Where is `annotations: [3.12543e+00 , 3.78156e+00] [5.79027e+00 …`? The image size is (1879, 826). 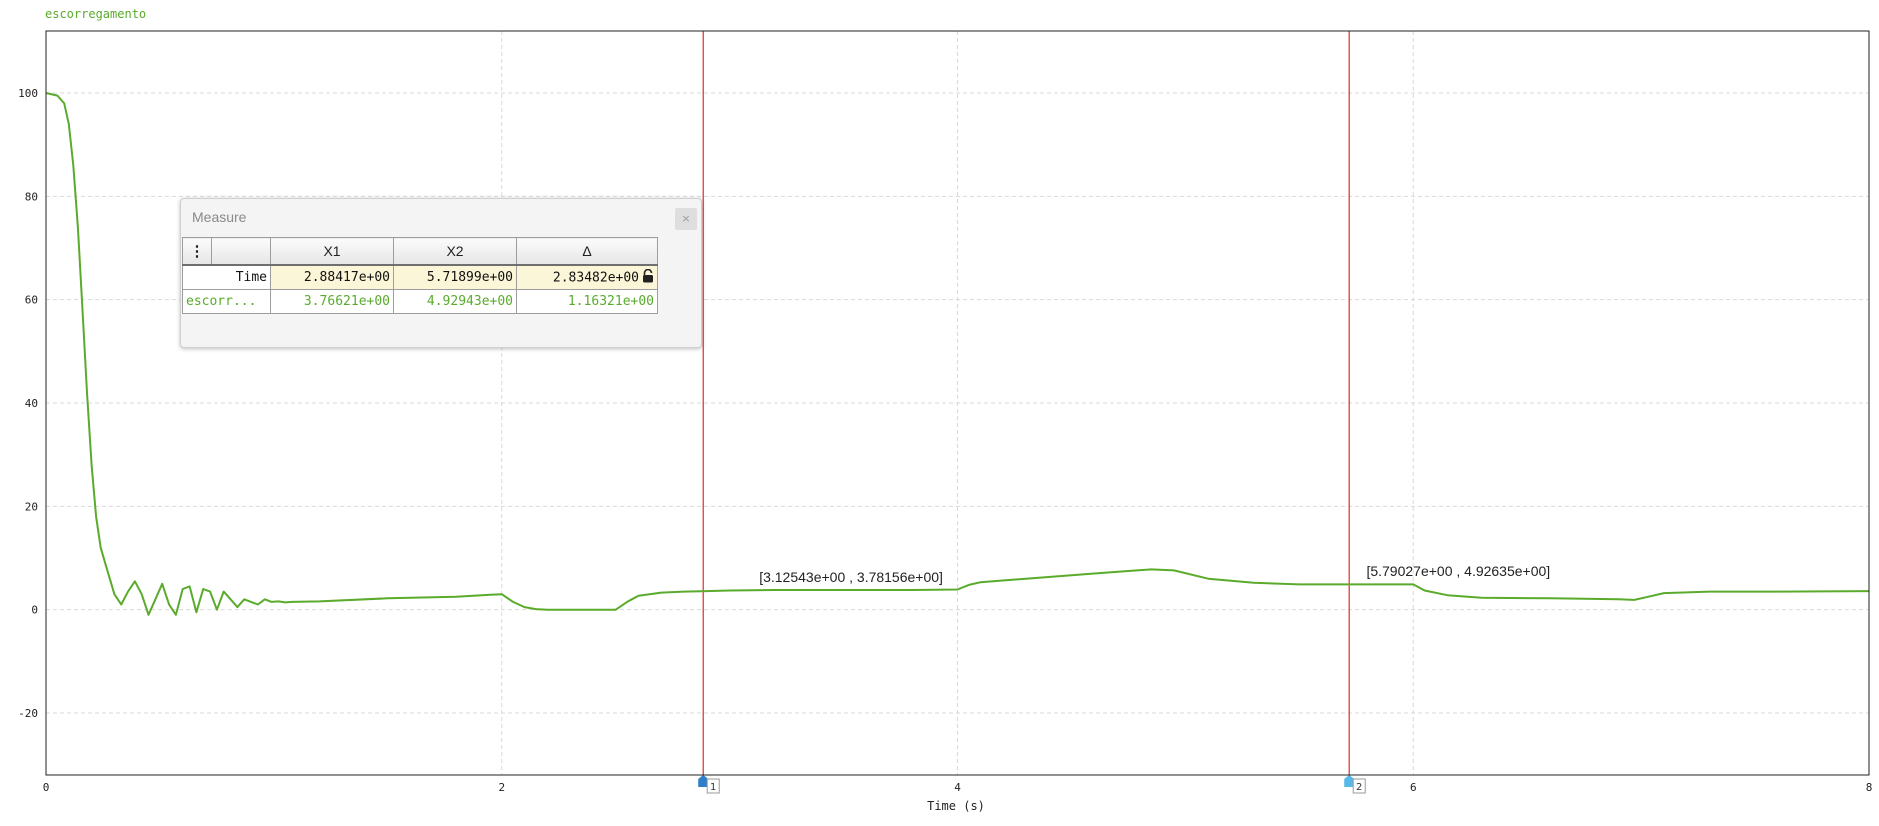
annotations: [3.12543e+00 , 3.78156e+00] [5.79027e+00 … is located at coordinates (1154, 574).